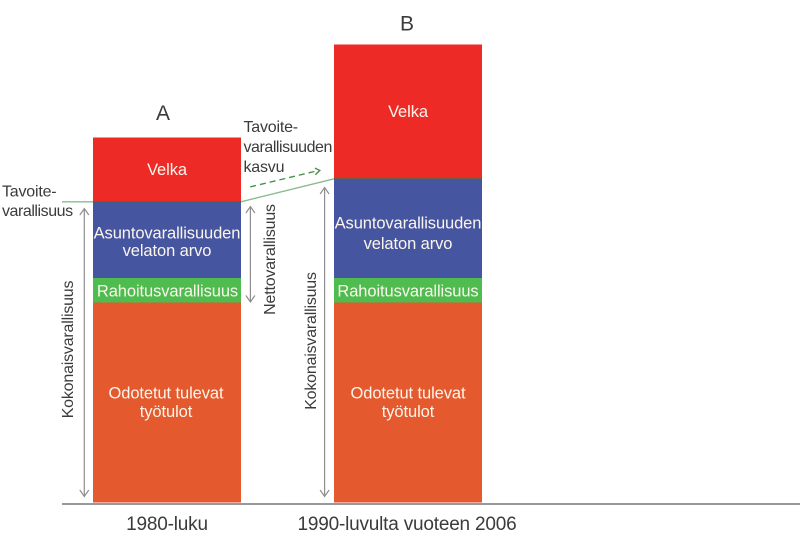 The width and height of the screenshot is (809, 538). I want to click on svg-text: Nettovarallisuus, so click(270, 259).